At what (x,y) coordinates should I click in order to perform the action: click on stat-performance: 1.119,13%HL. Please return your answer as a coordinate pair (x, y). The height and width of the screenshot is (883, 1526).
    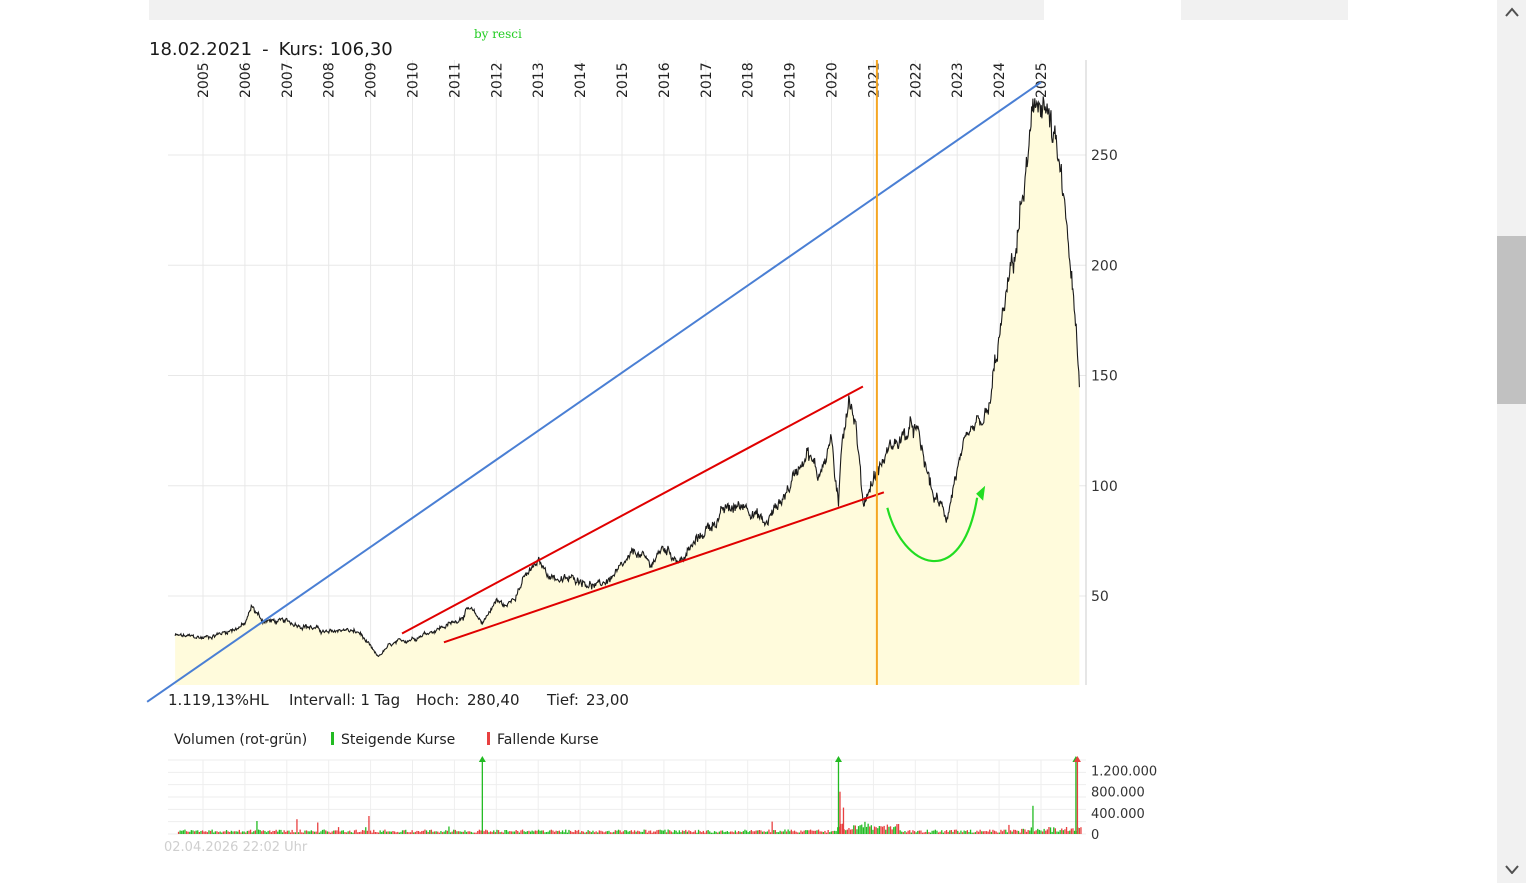
    Looking at the image, I should click on (218, 700).